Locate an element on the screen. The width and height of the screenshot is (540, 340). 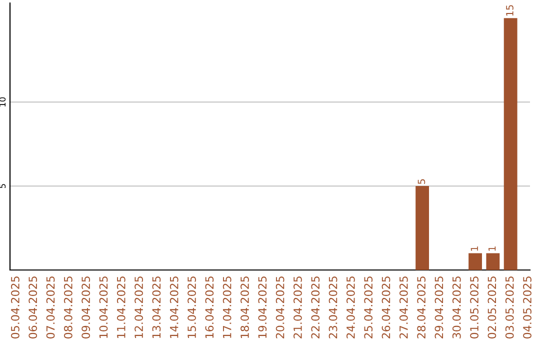
x-tick-label: 25.04.2025 is located at coordinates (368, 307).